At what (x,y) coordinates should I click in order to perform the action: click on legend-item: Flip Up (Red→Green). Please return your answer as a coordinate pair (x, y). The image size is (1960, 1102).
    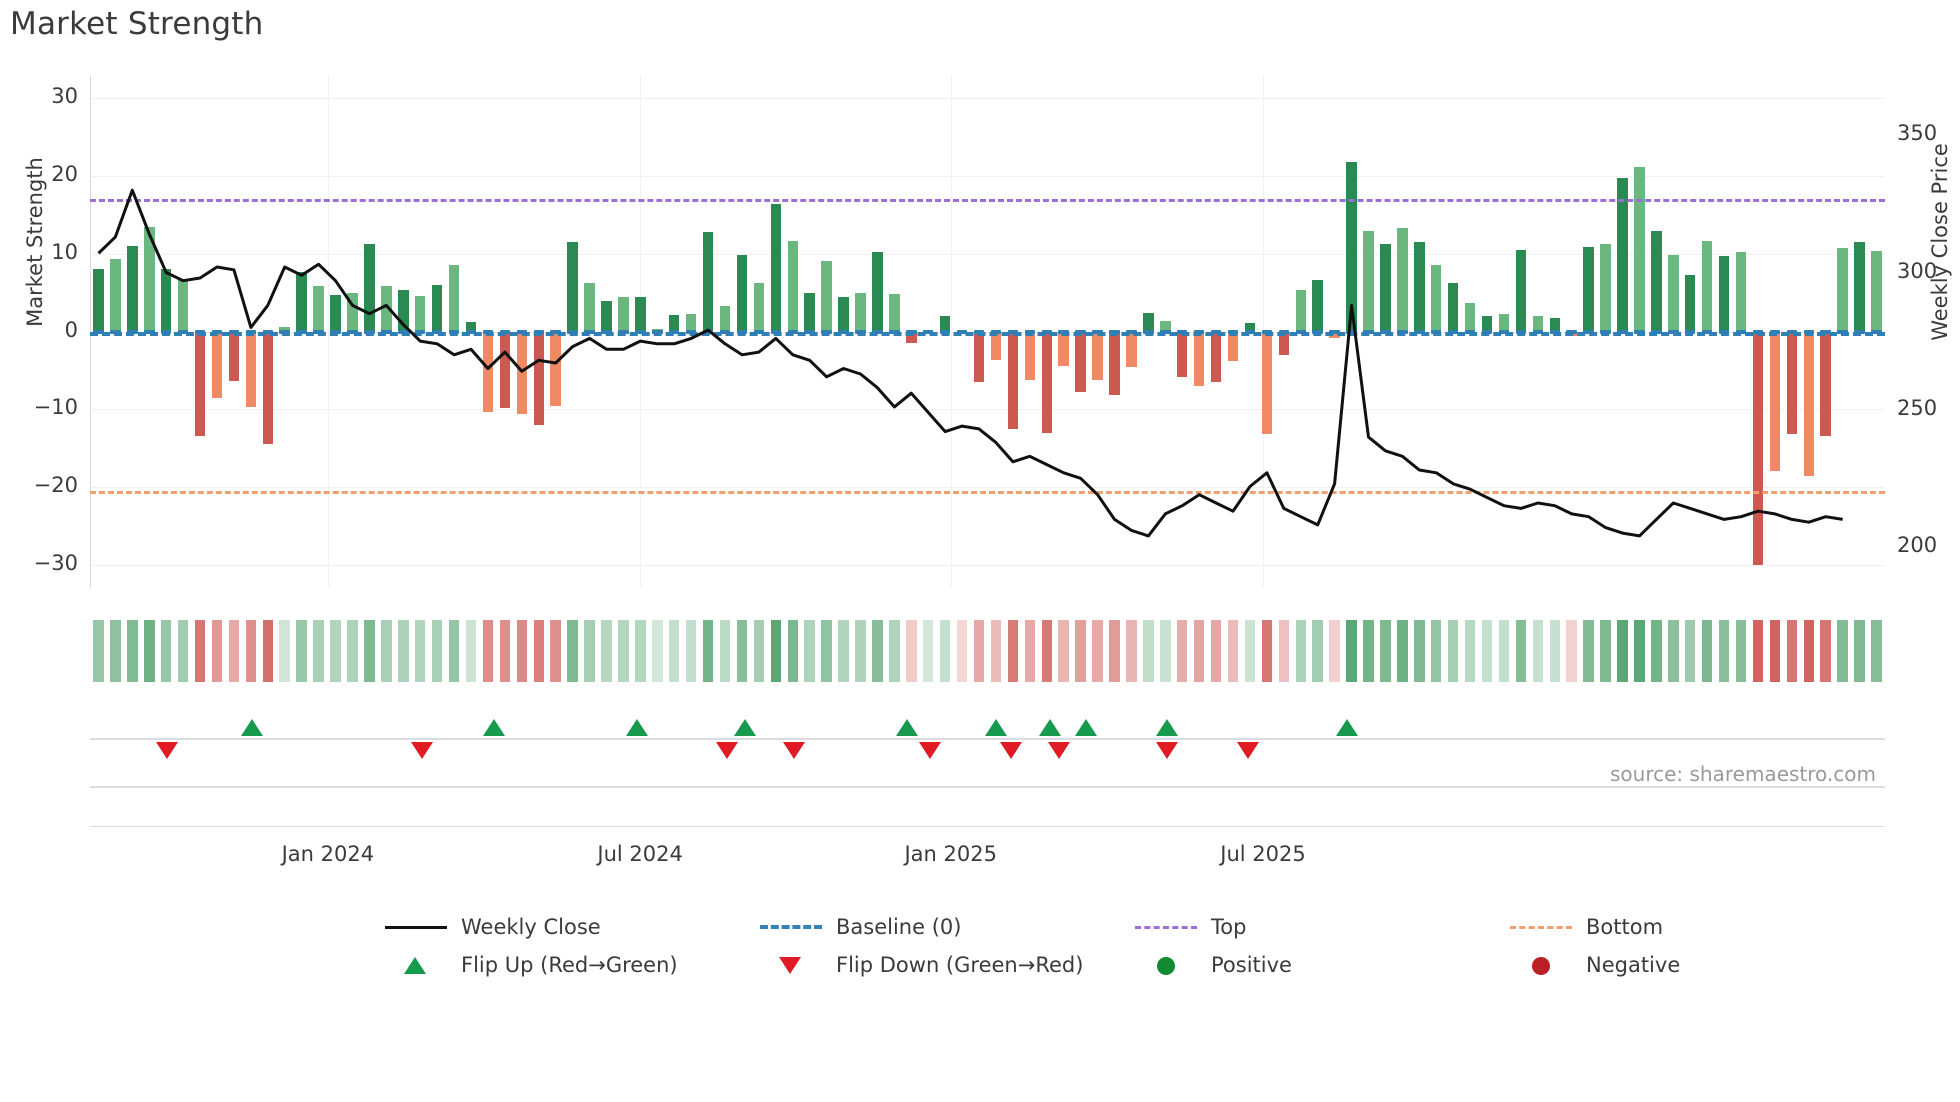
    Looking at the image, I should click on (531, 965).